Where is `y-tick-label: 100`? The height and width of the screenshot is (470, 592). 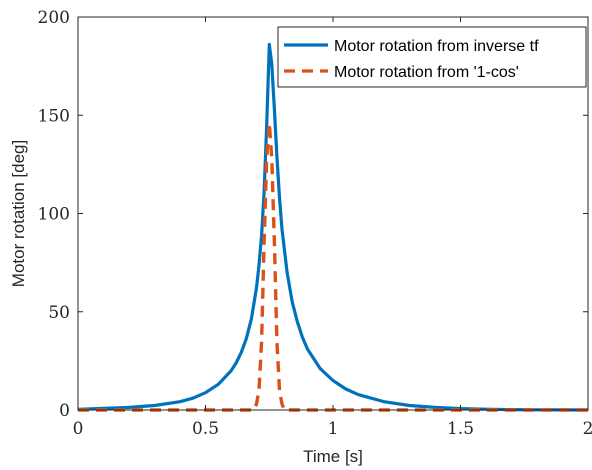
y-tick-label: 100 is located at coordinates (54, 215).